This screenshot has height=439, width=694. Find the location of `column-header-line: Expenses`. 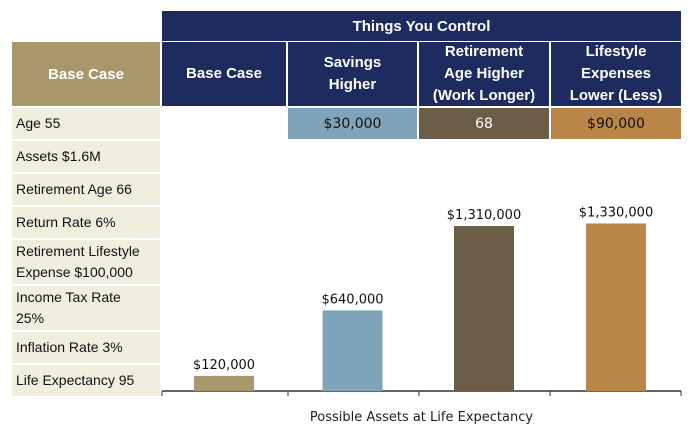

column-header-line: Expenses is located at coordinates (616, 73).